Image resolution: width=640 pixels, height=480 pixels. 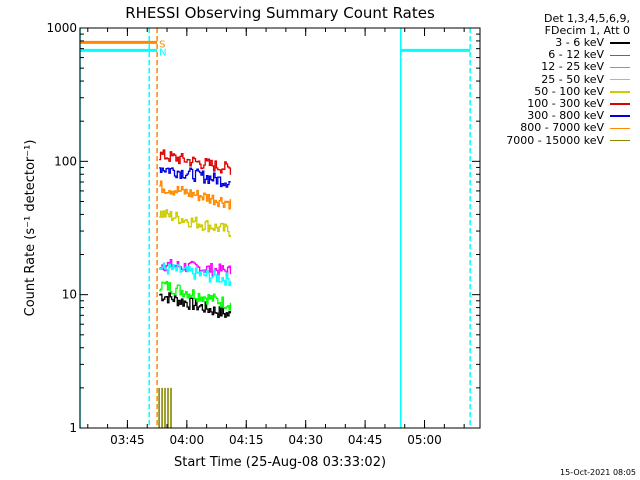 What do you see at coordinates (187, 440) in the screenshot?
I see `x-tick-label: 04:00` at bounding box center [187, 440].